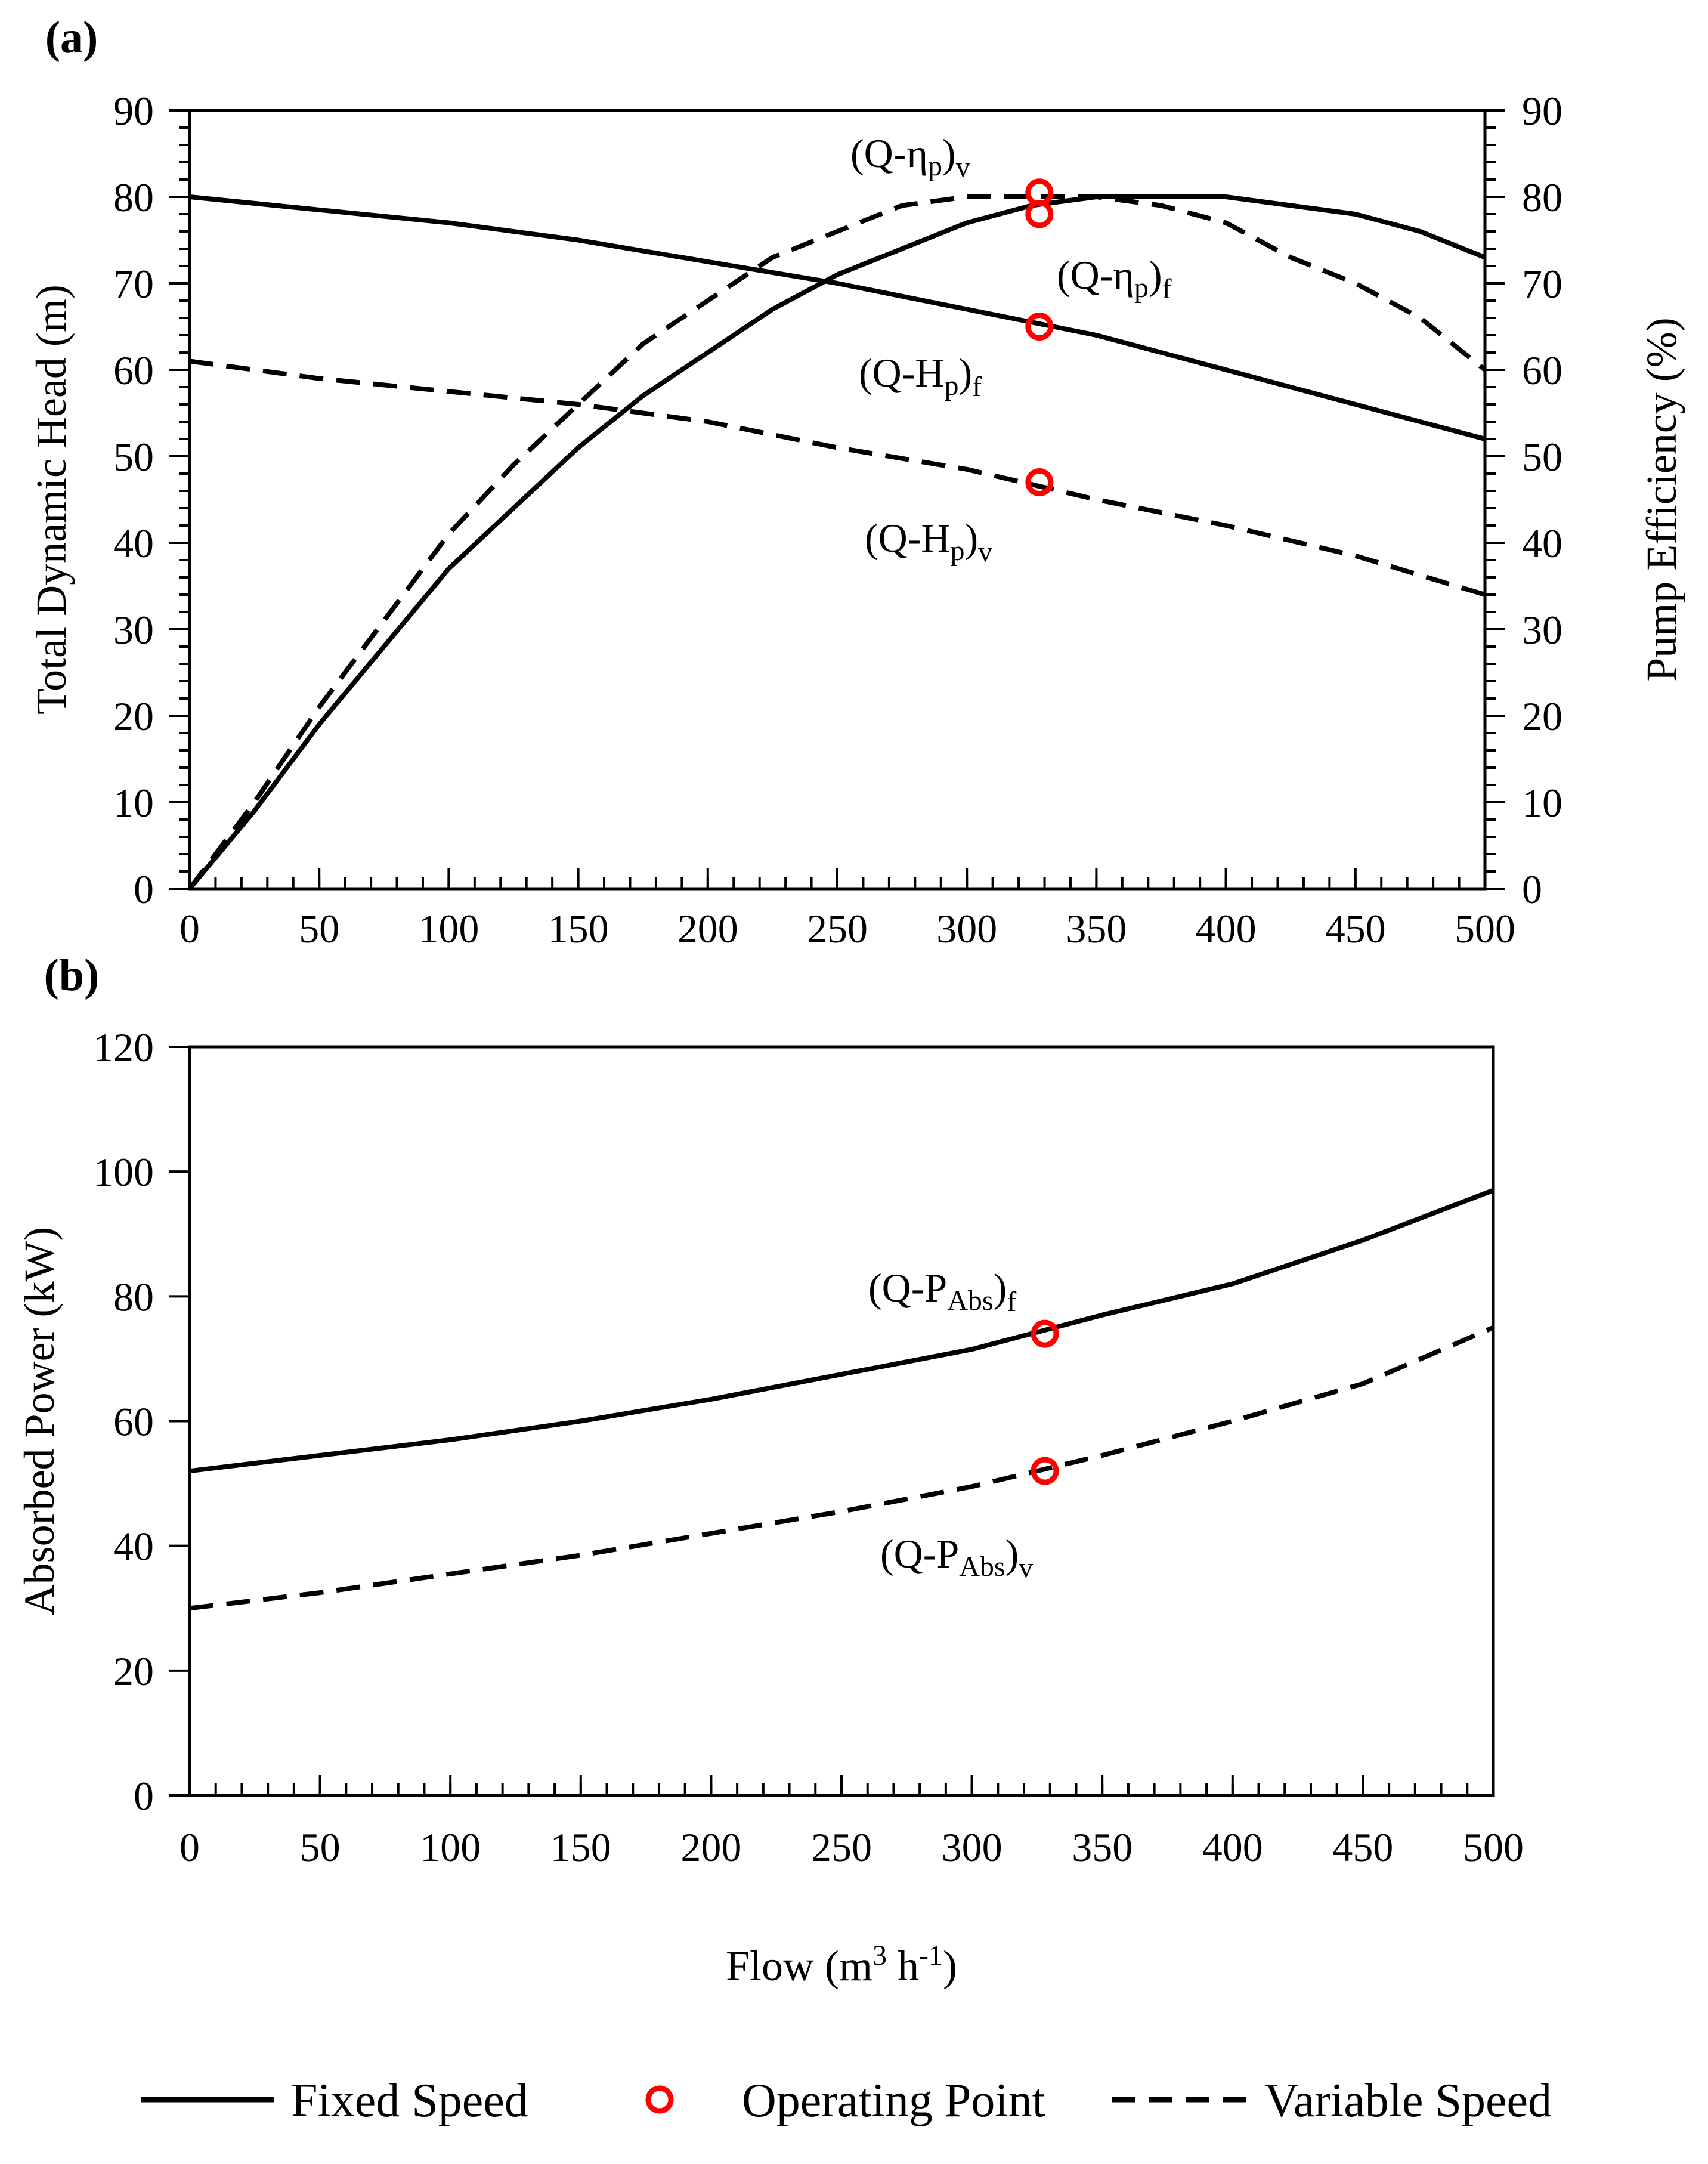  Describe the element at coordinates (39, 1421) in the screenshot. I see `y-axis-title-b: Absorbed Power (kW)` at that location.